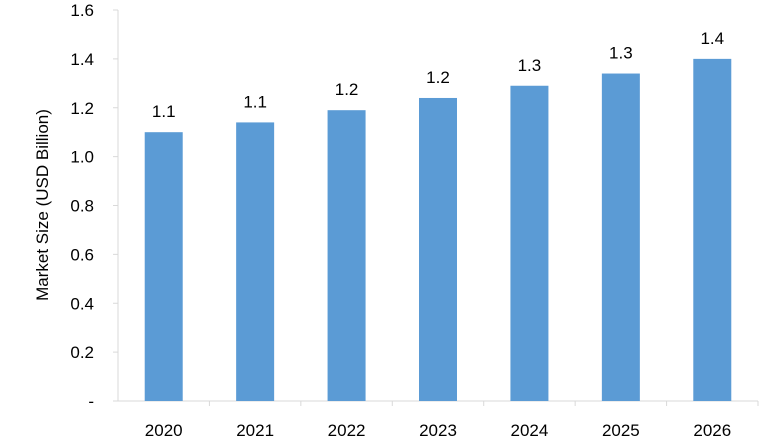  I want to click on y-axis-title: Market Size (USD Billion), so click(42, 205).